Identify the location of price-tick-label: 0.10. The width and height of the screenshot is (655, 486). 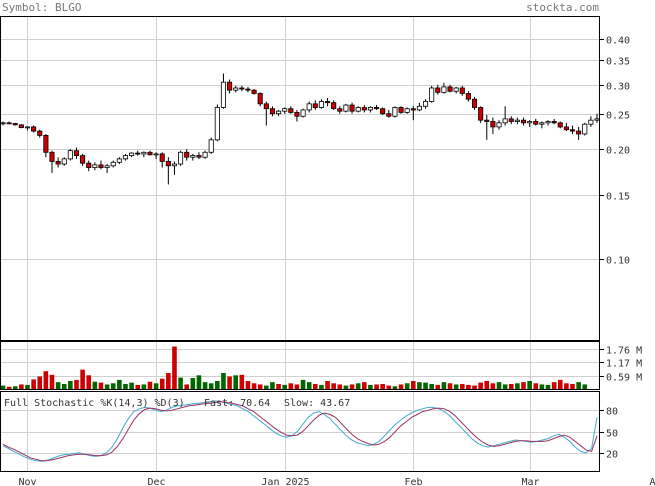
(618, 261).